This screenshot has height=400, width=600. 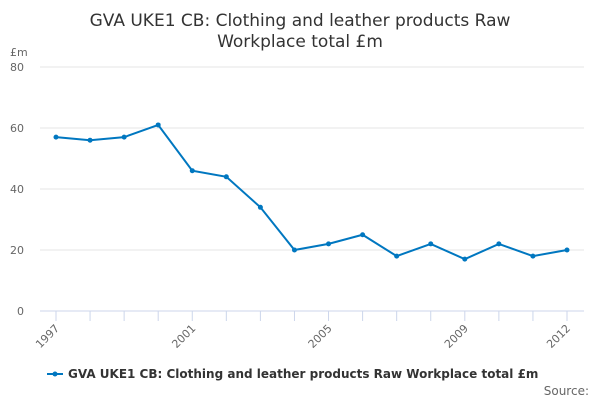 I want to click on data-point-2010, so click(x=499, y=244).